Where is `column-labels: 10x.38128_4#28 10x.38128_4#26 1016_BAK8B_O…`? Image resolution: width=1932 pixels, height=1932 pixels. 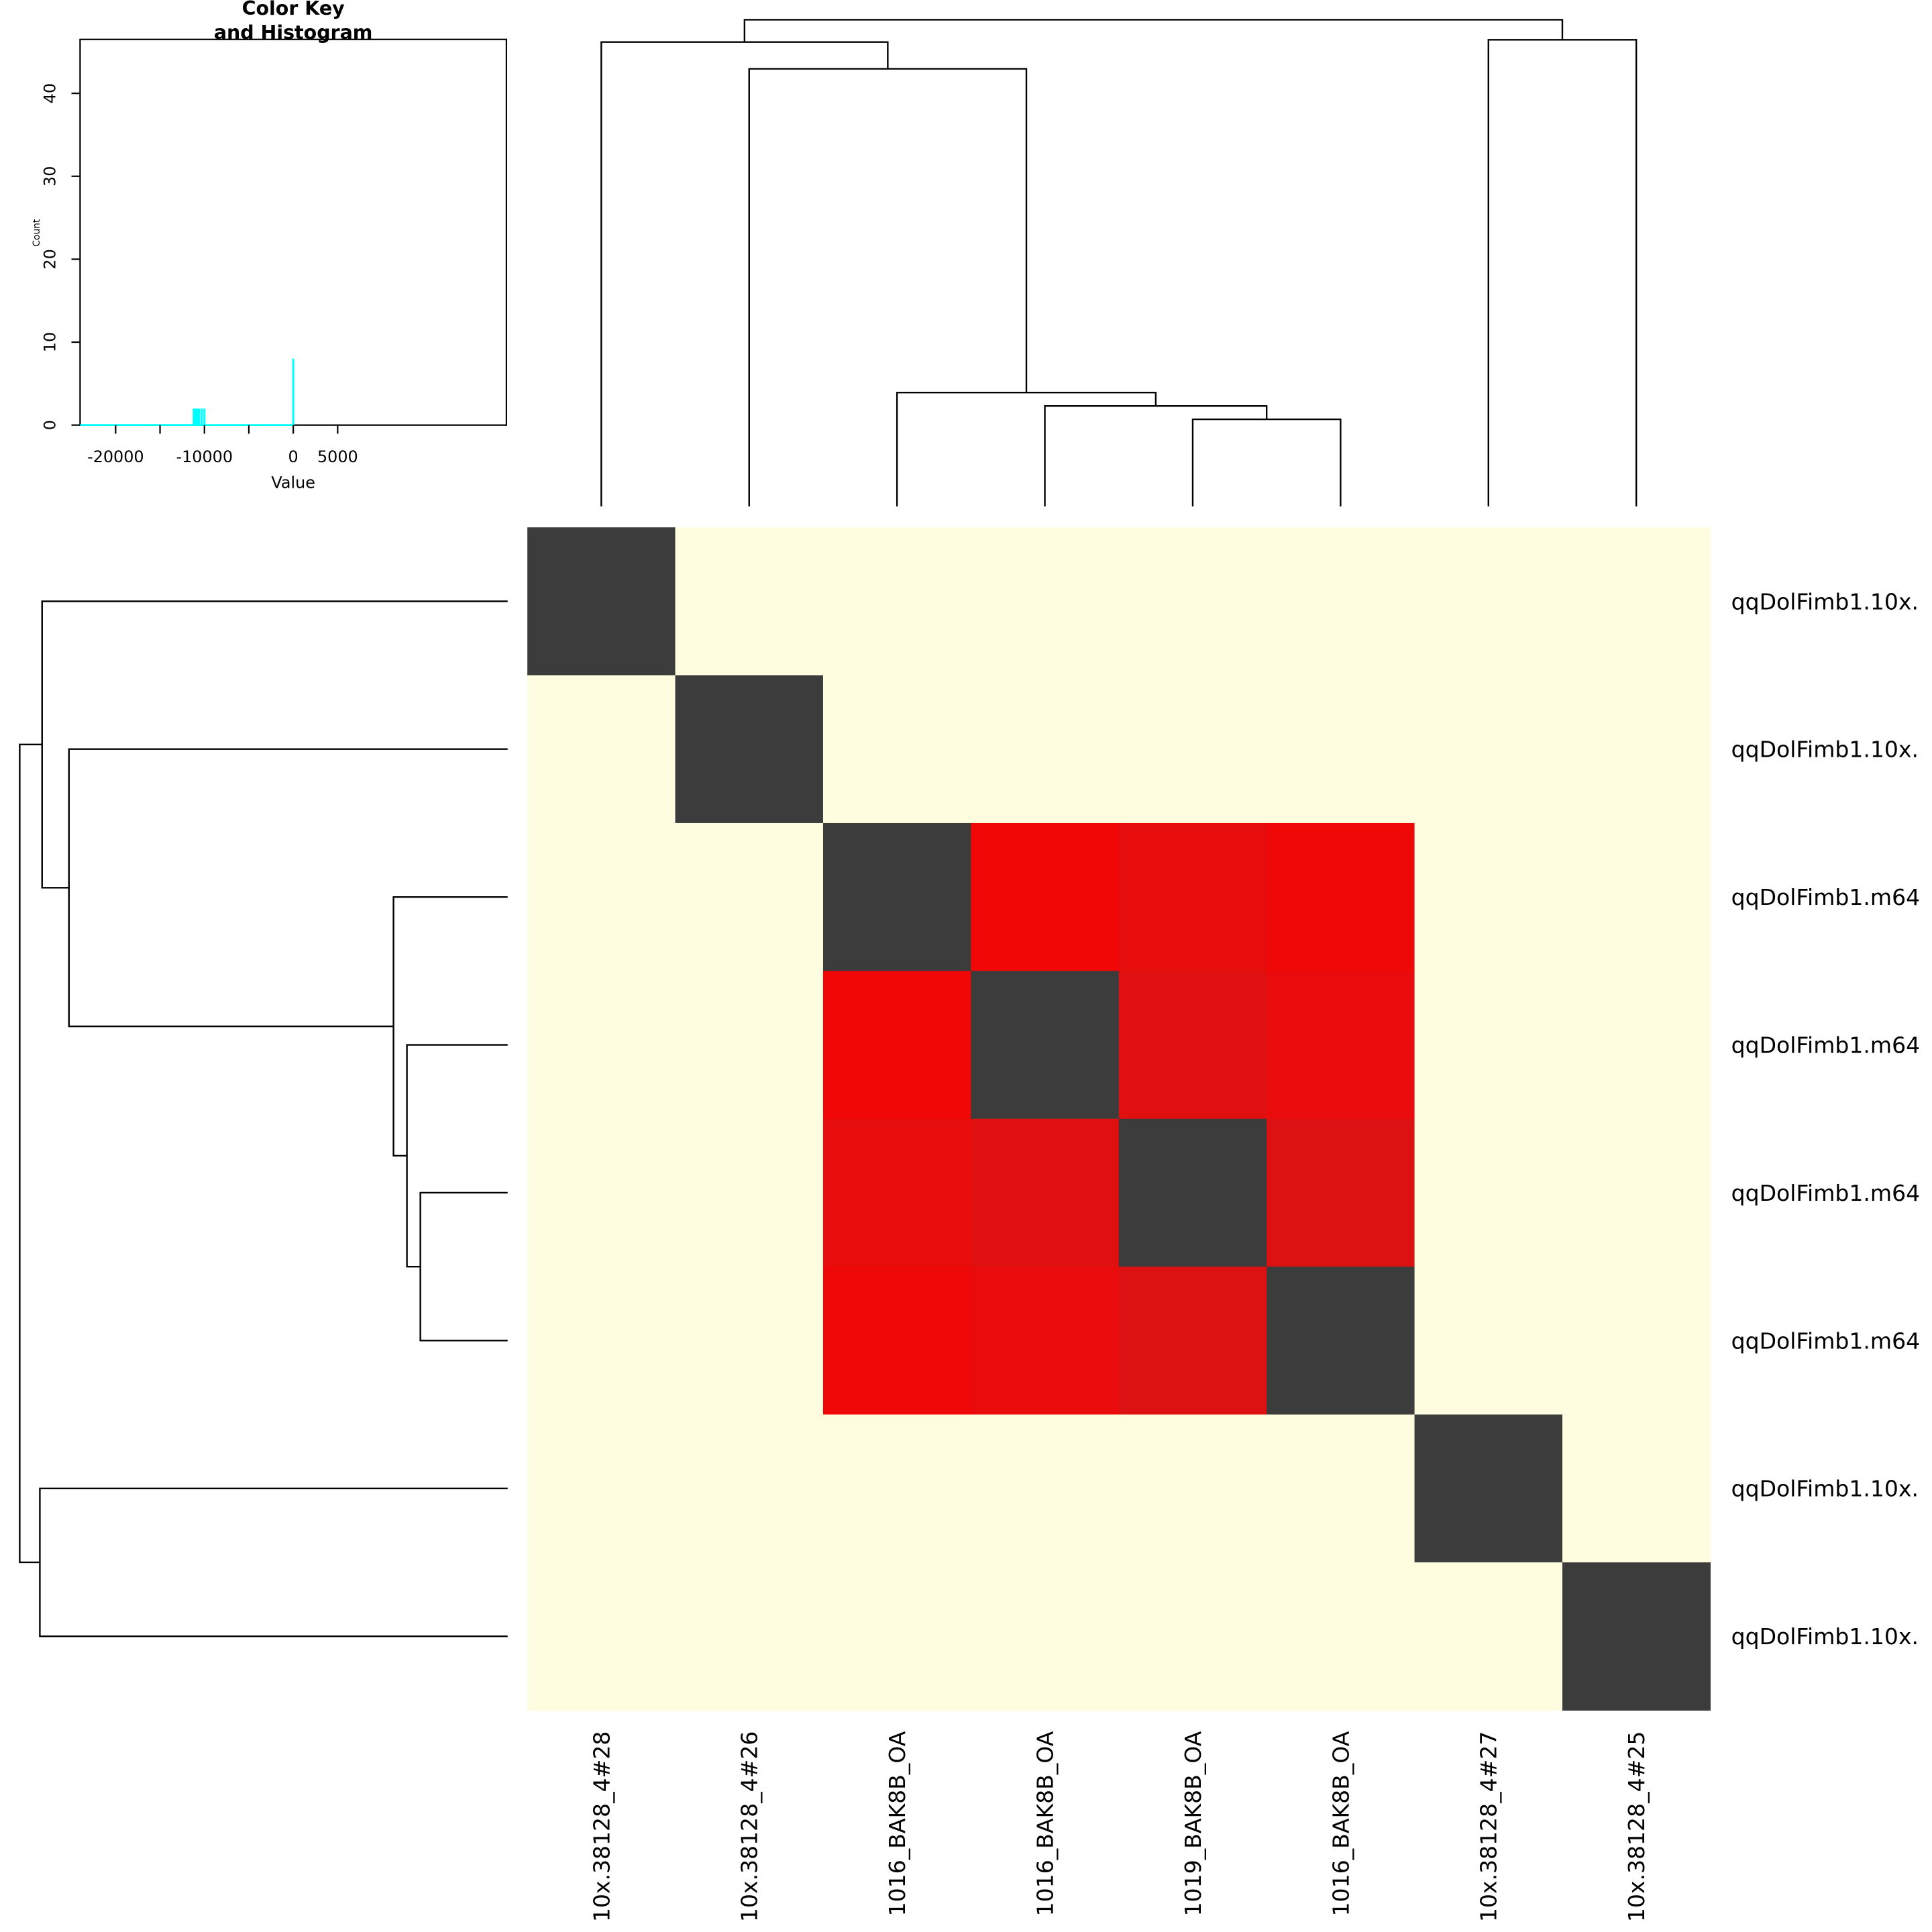
column-labels: 10x.38128_4#28 10x.38128_4#26 1016_BAK8B_O… is located at coordinates (1119, 1826).